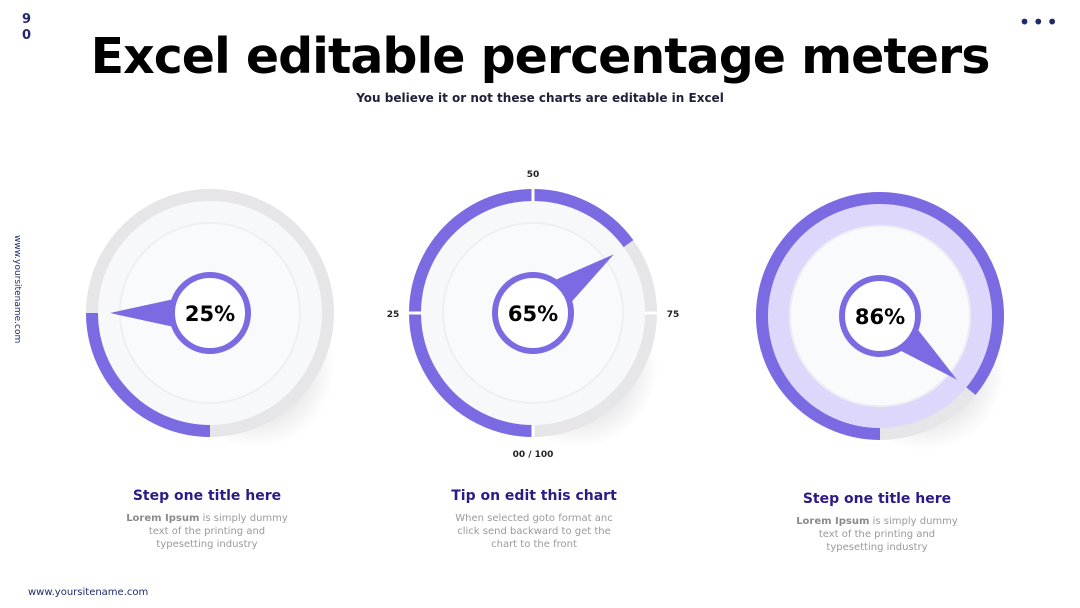 The width and height of the screenshot is (1080, 608). Describe the element at coordinates (534, 496) in the screenshot. I see `card-title: Tip on edit this chart` at that location.